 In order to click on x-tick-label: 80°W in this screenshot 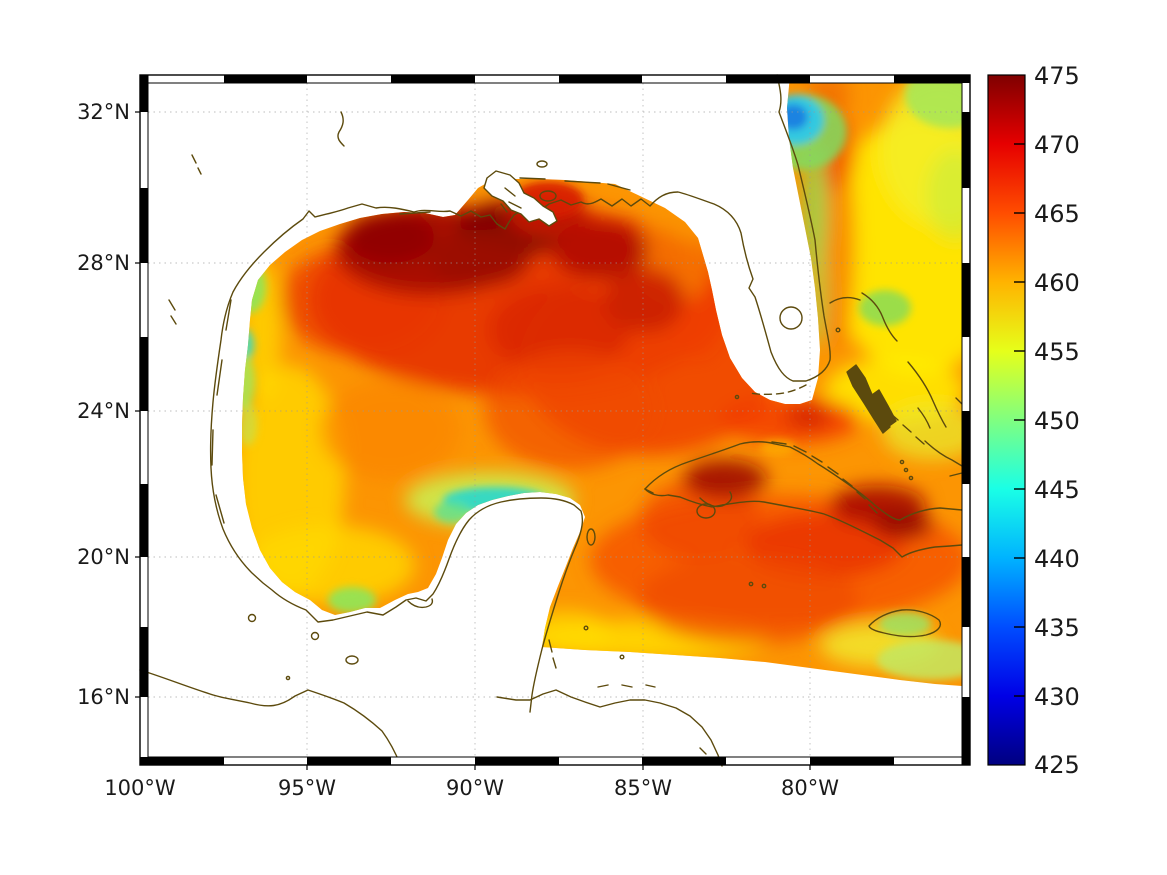, I will do `click(810, 788)`.